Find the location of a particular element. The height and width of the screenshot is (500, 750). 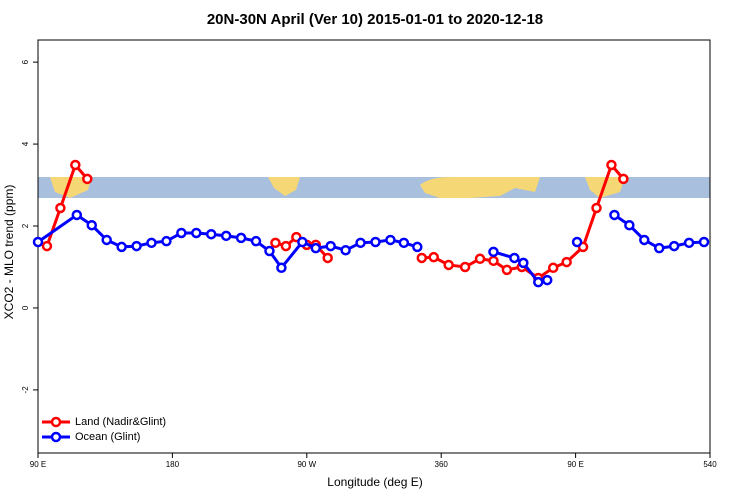

x-axis-label: Longitude (deg E) is located at coordinates (374, 482).